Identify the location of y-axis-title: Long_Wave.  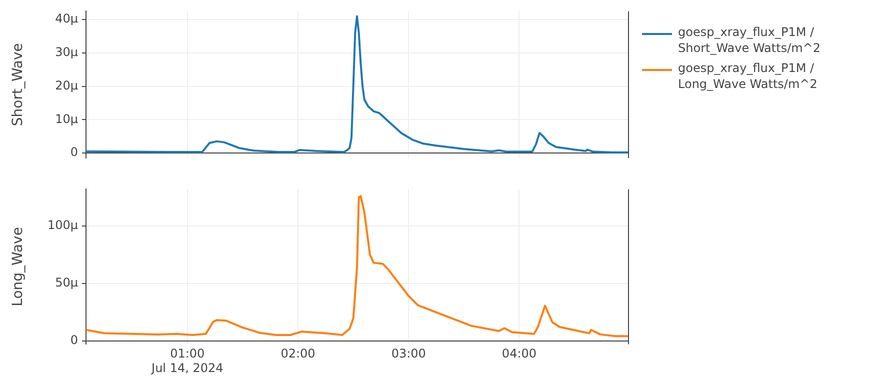
(18, 266).